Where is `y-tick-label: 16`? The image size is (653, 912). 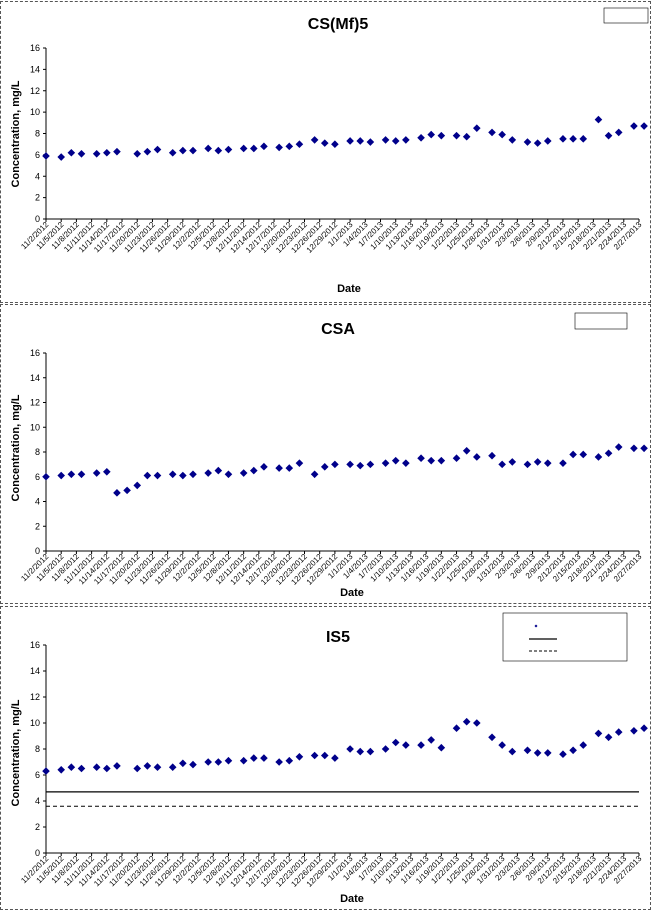
y-tick-label: 16 is located at coordinates (35, 48).